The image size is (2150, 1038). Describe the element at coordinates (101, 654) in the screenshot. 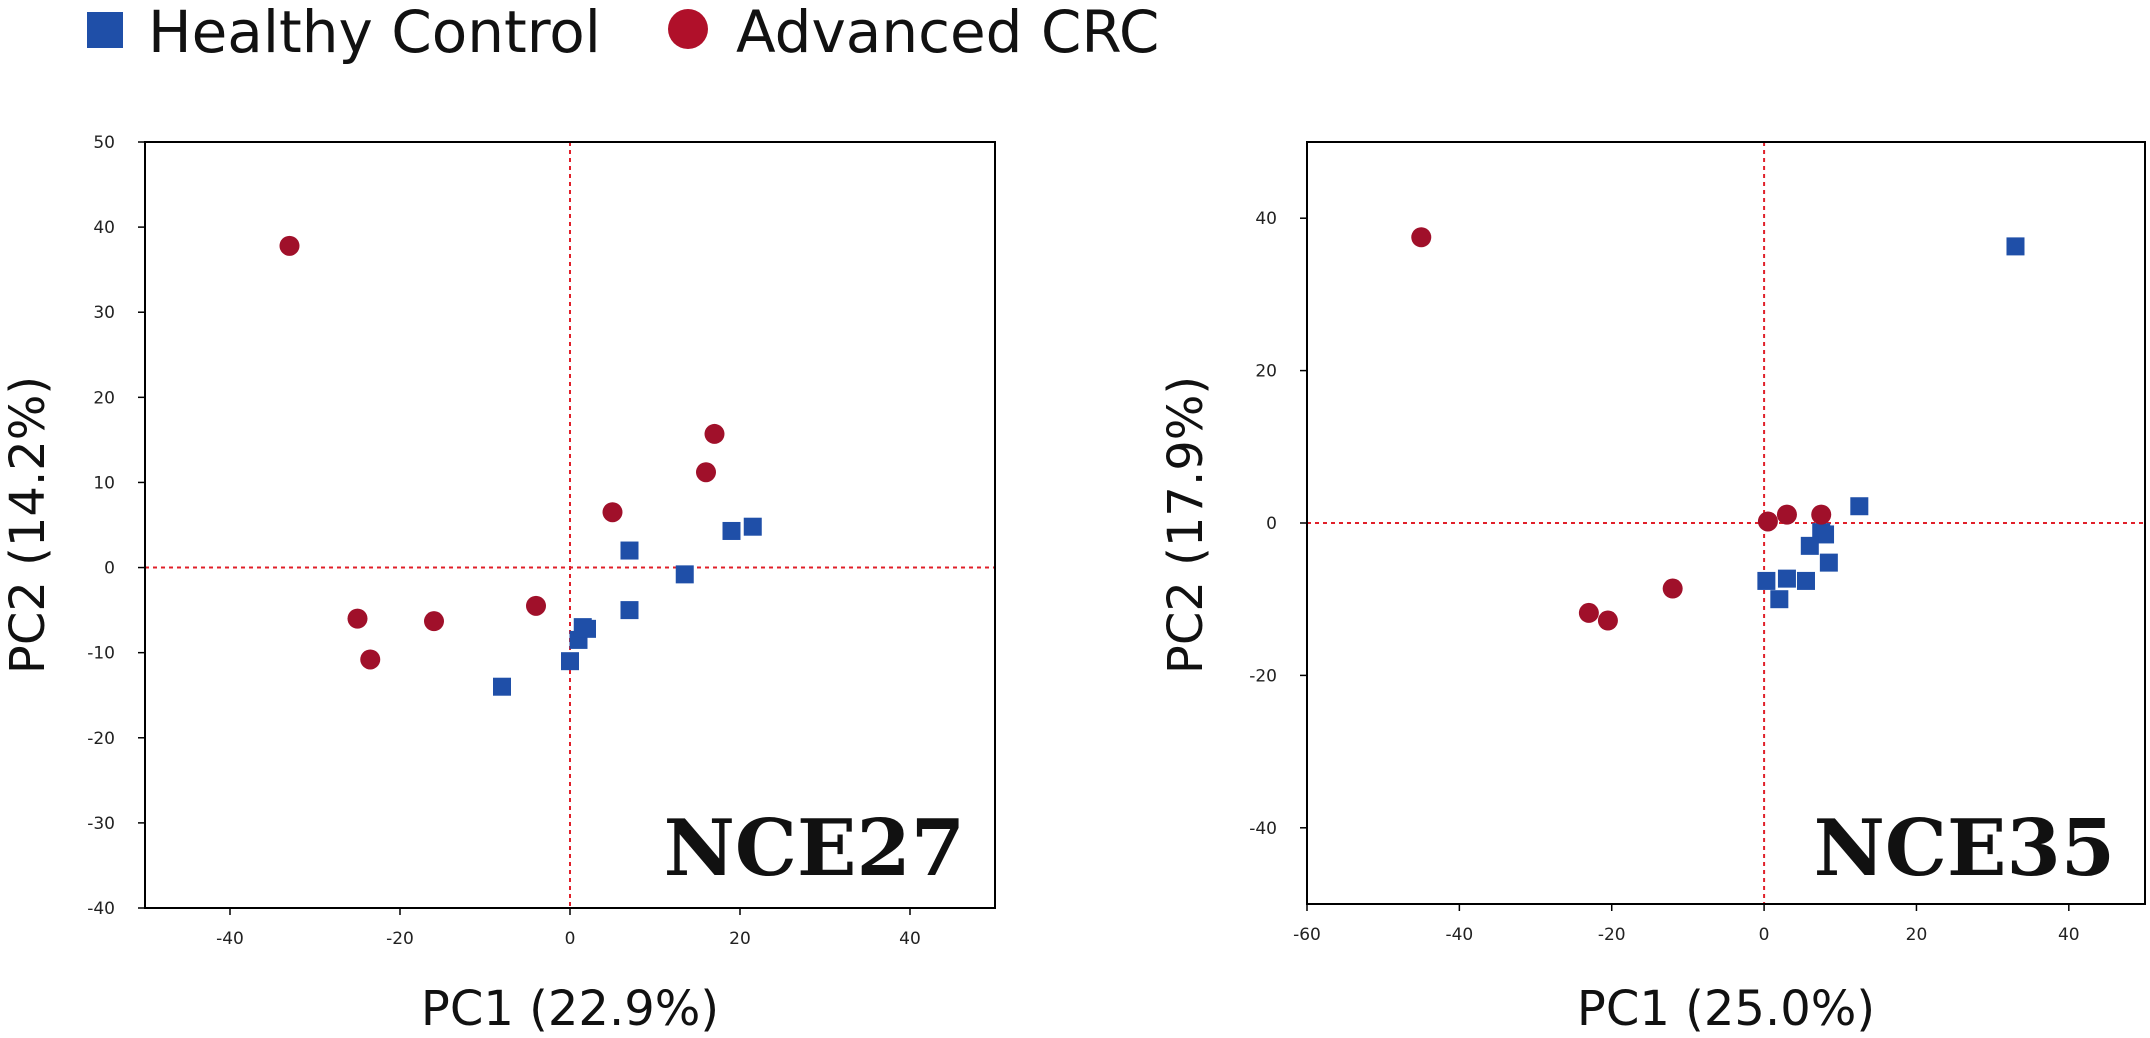

I see `y-tick-label: -10` at that location.